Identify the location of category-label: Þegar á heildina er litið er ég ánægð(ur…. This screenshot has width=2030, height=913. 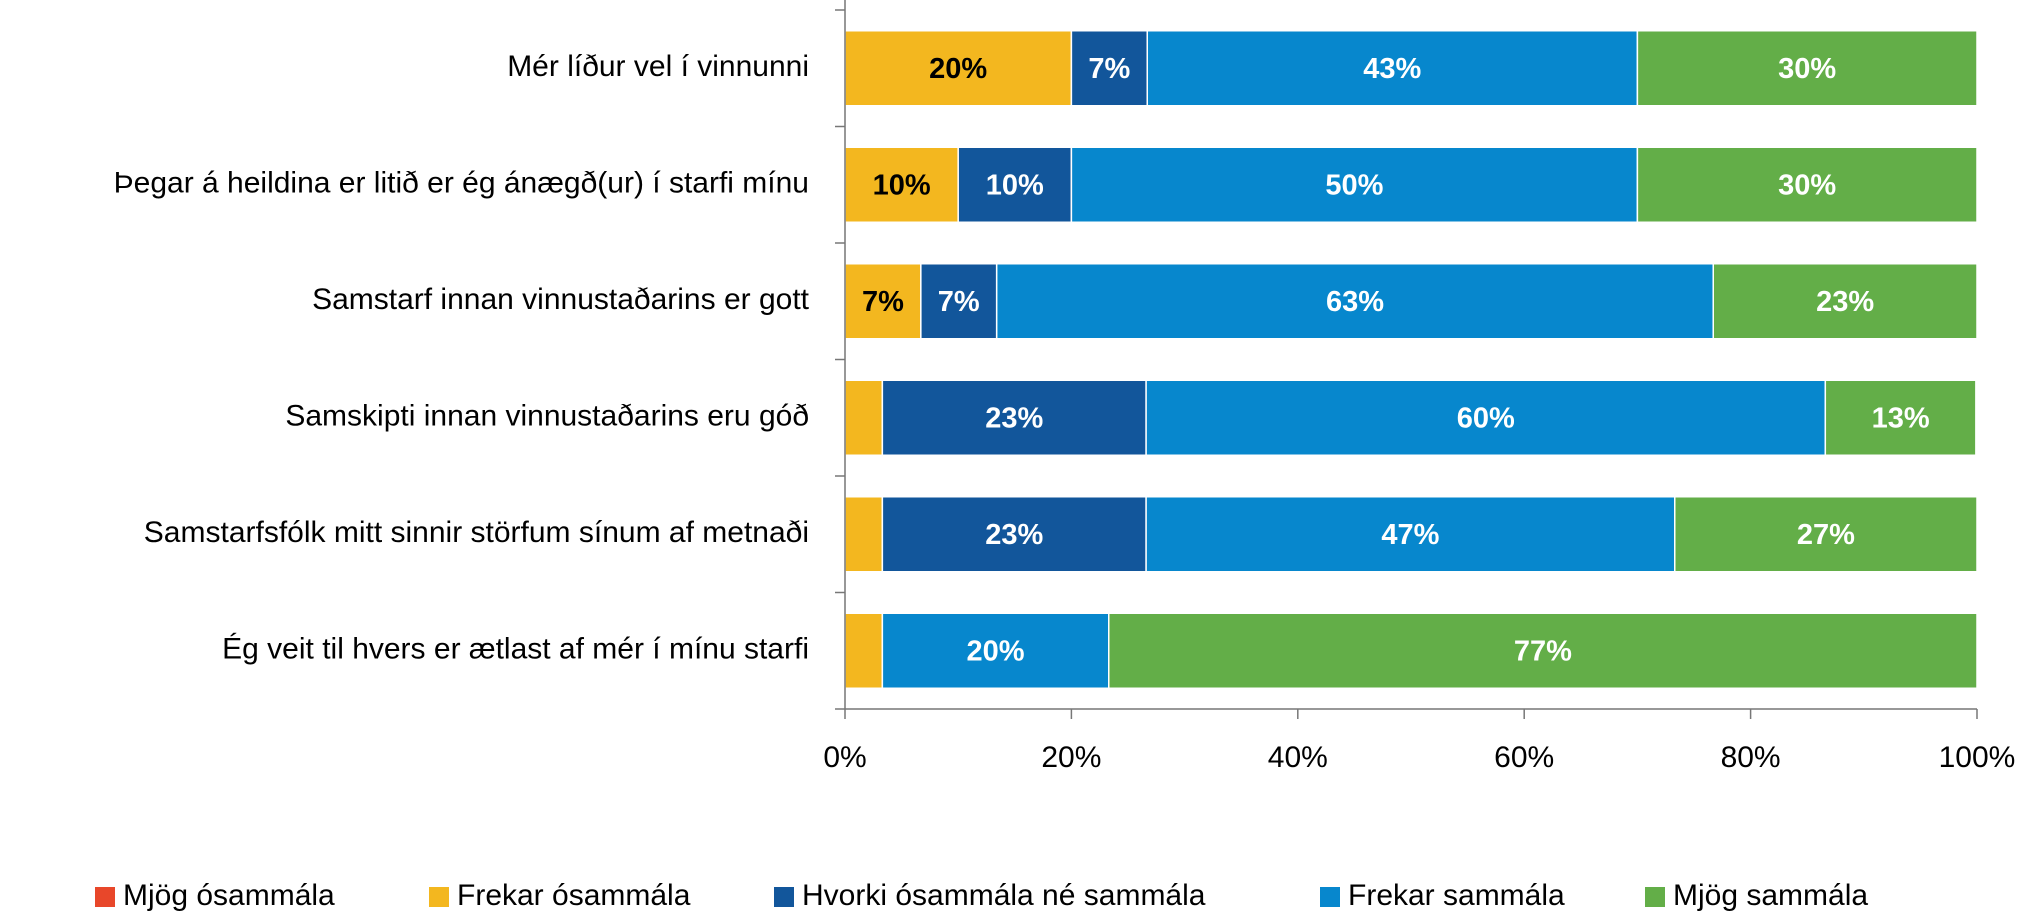
(461, 183).